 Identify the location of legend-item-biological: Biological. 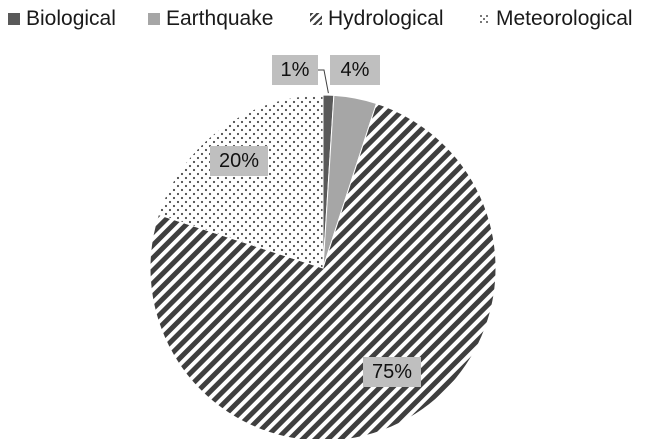
(62, 19).